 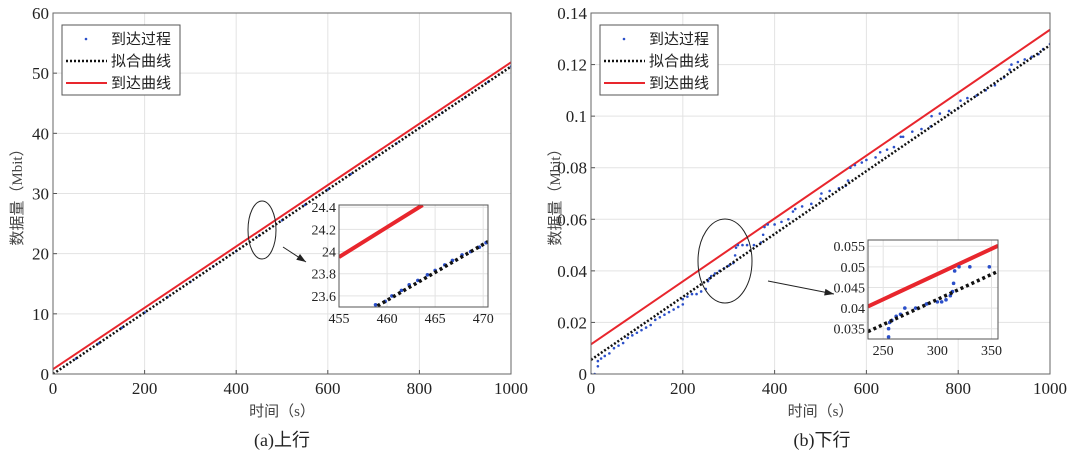 I want to click on y-tick-label: 0.1, so click(x=576, y=116).